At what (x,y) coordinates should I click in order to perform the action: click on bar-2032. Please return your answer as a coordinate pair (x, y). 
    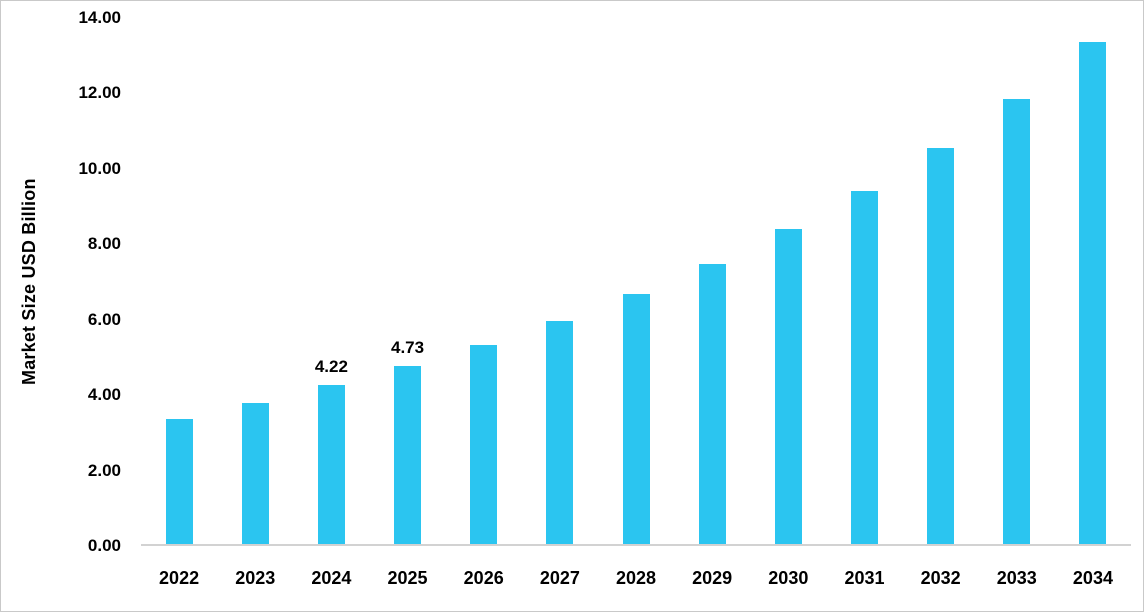
    Looking at the image, I should click on (941, 345).